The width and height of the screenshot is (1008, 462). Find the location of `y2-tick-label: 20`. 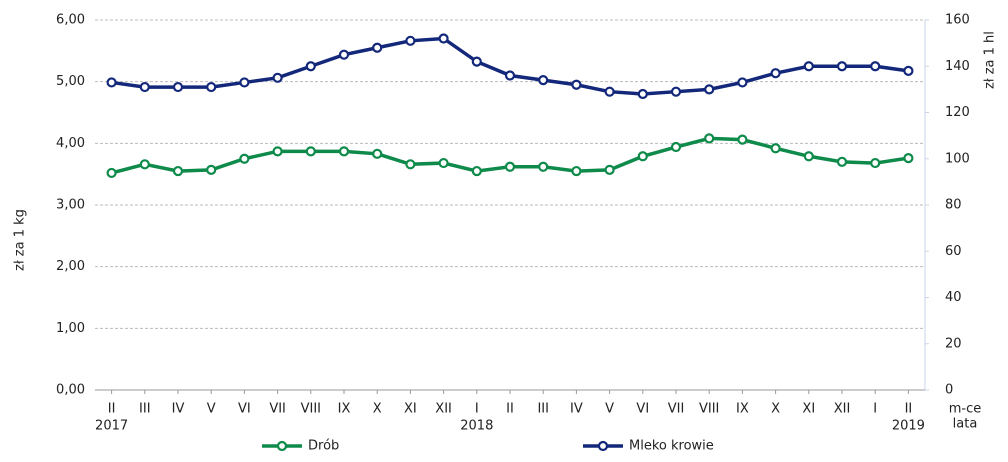

y2-tick-label: 20 is located at coordinates (953, 343).